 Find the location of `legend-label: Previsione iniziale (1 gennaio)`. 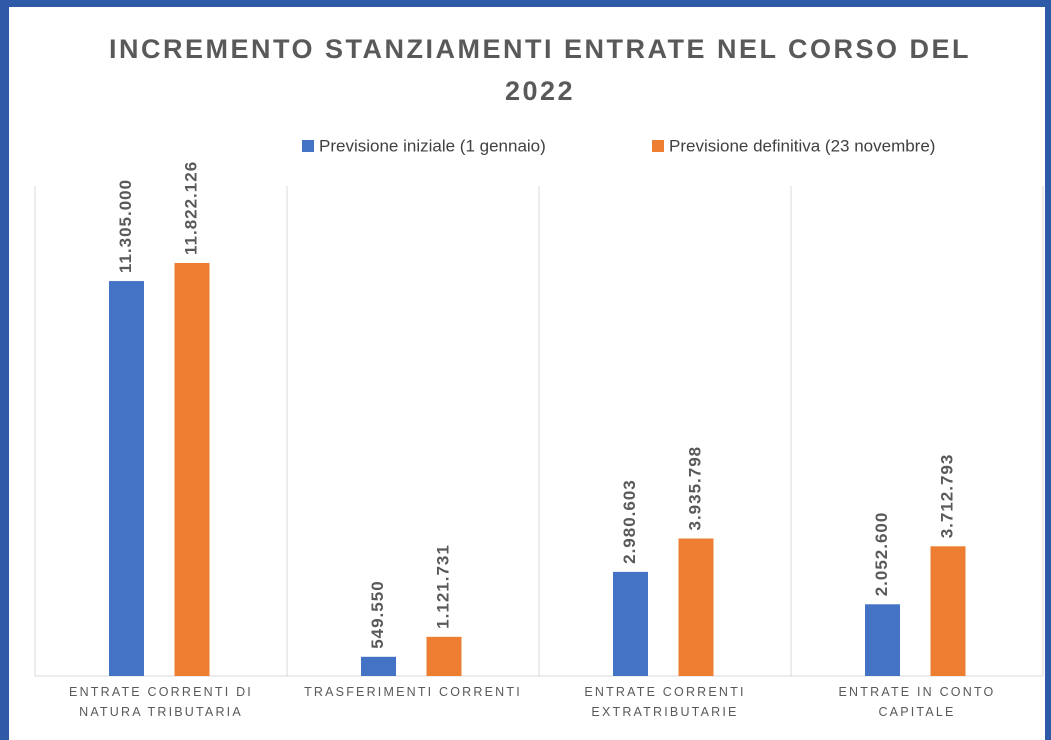

legend-label: Previsione iniziale (1 gennaio) is located at coordinates (432, 145).